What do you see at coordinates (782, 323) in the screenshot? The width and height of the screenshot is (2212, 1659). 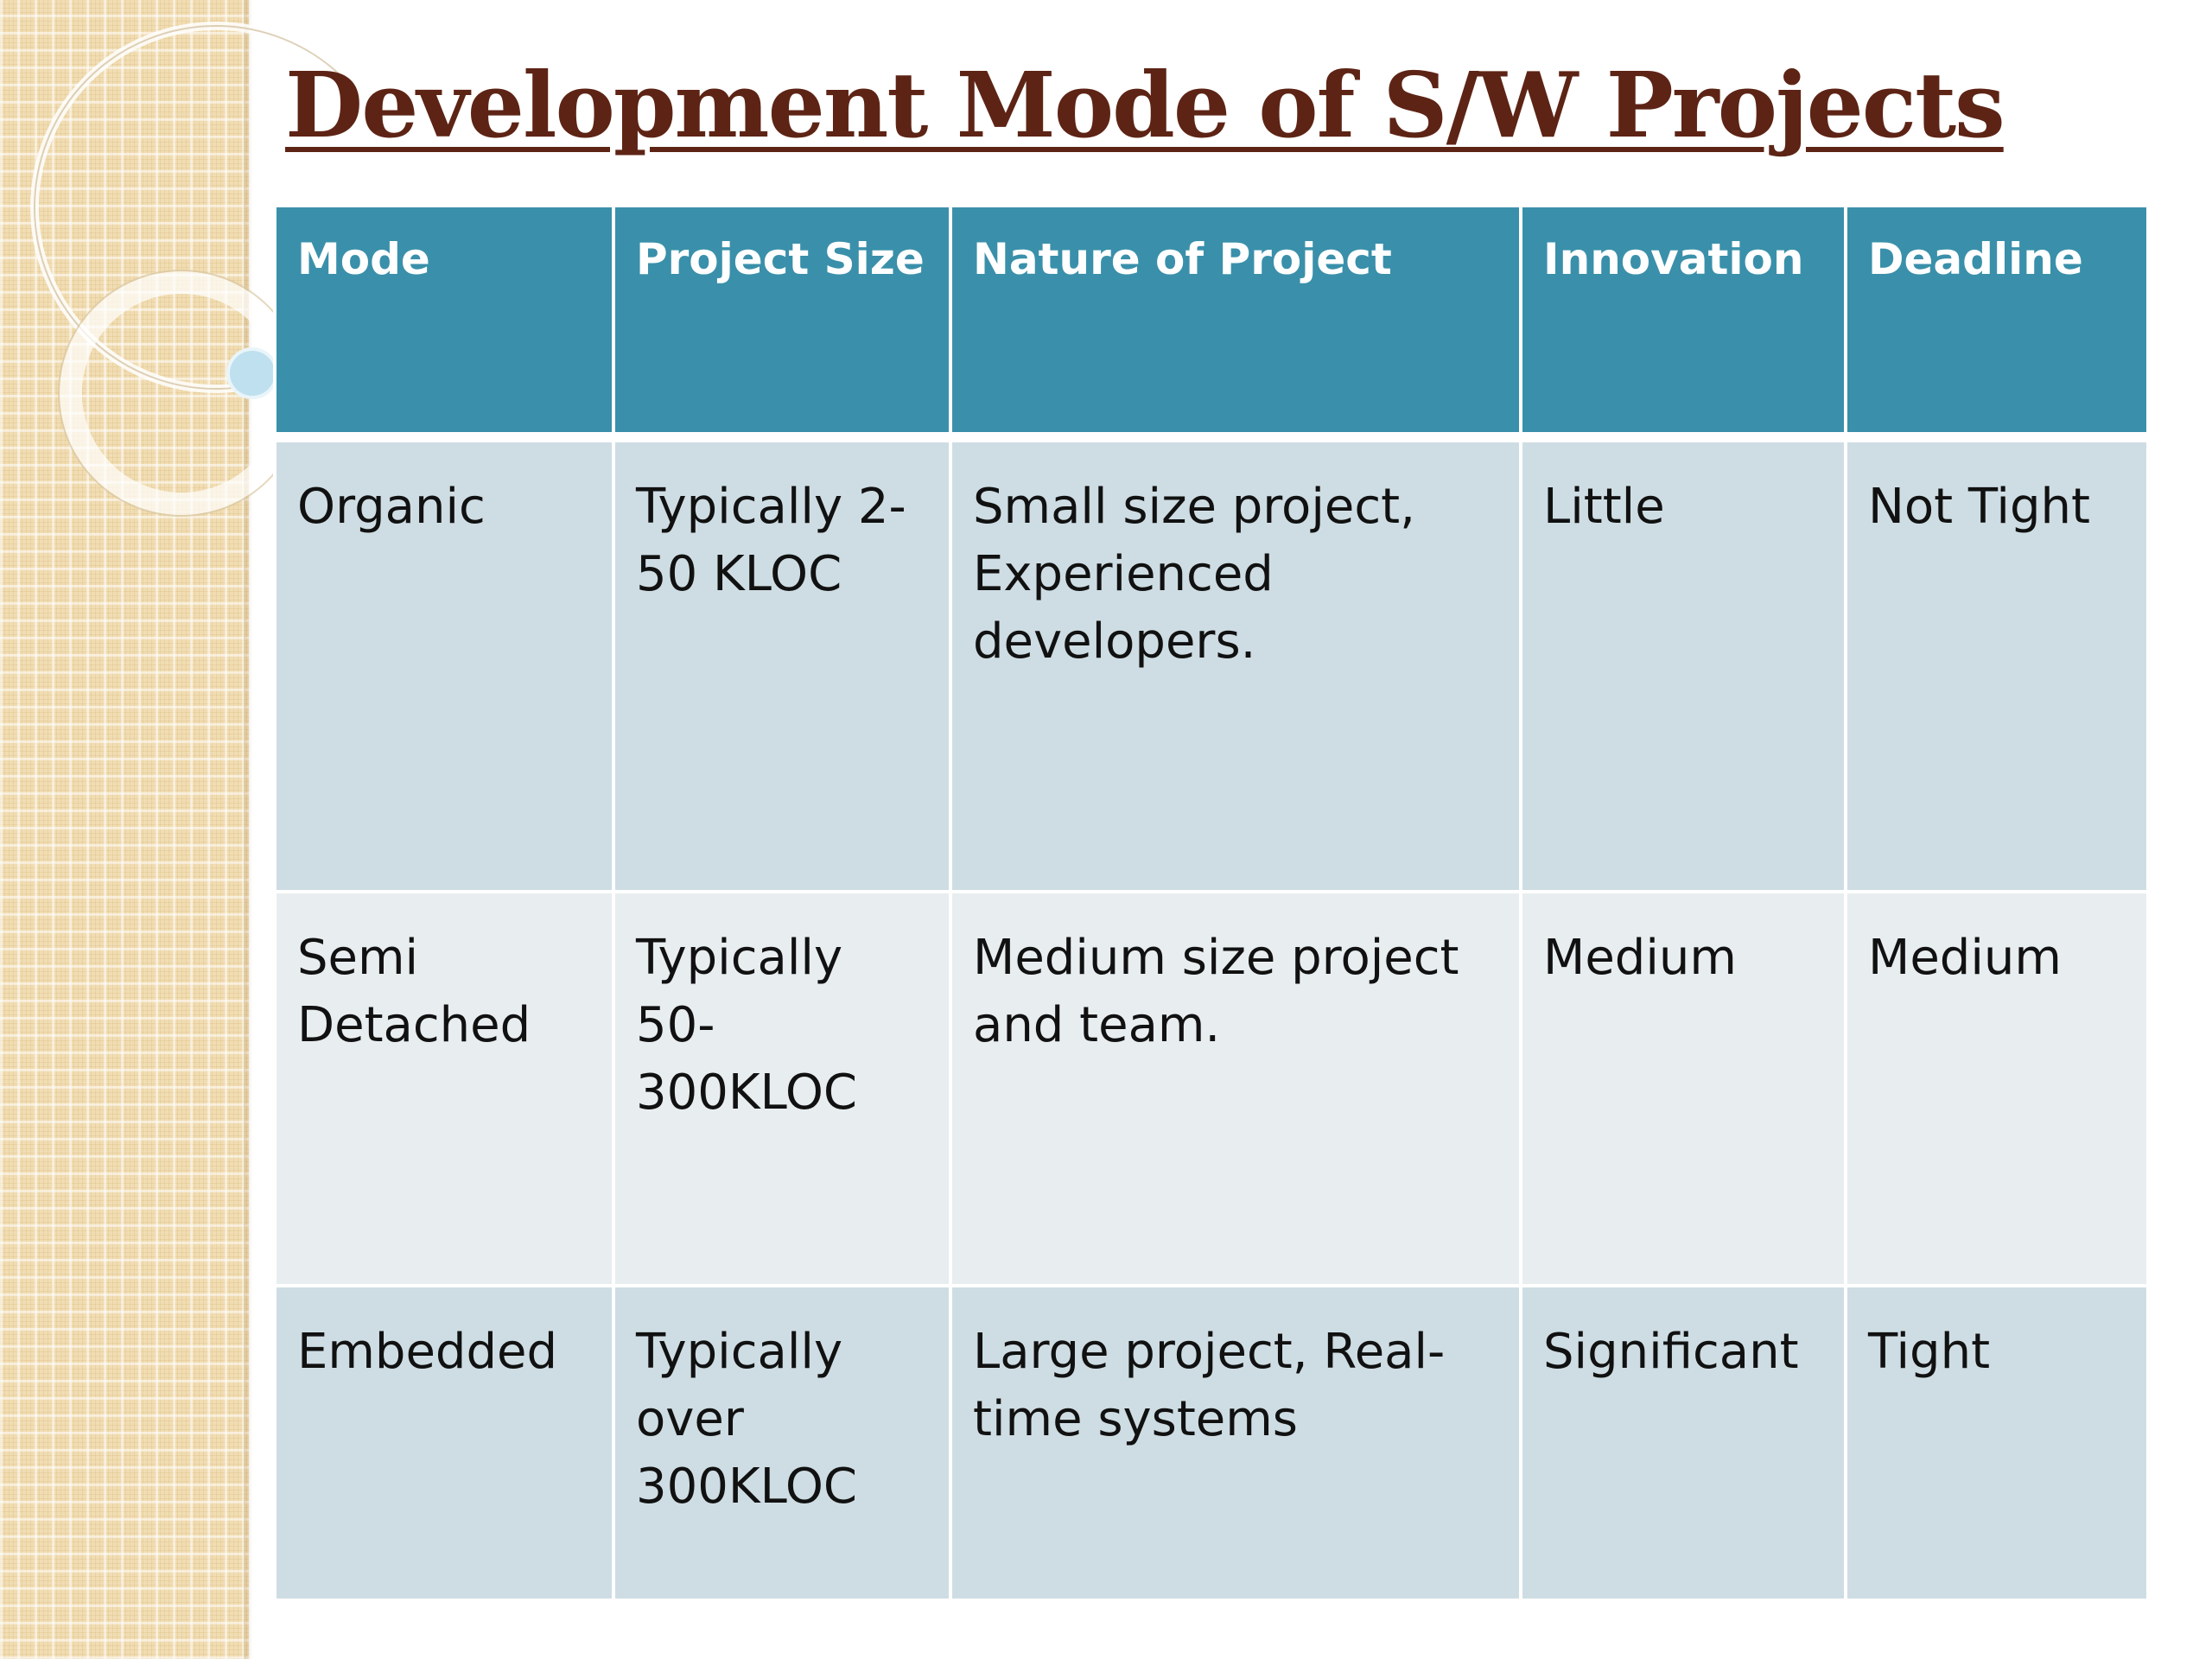 I see `header-project-size: Project Size` at bounding box center [782, 323].